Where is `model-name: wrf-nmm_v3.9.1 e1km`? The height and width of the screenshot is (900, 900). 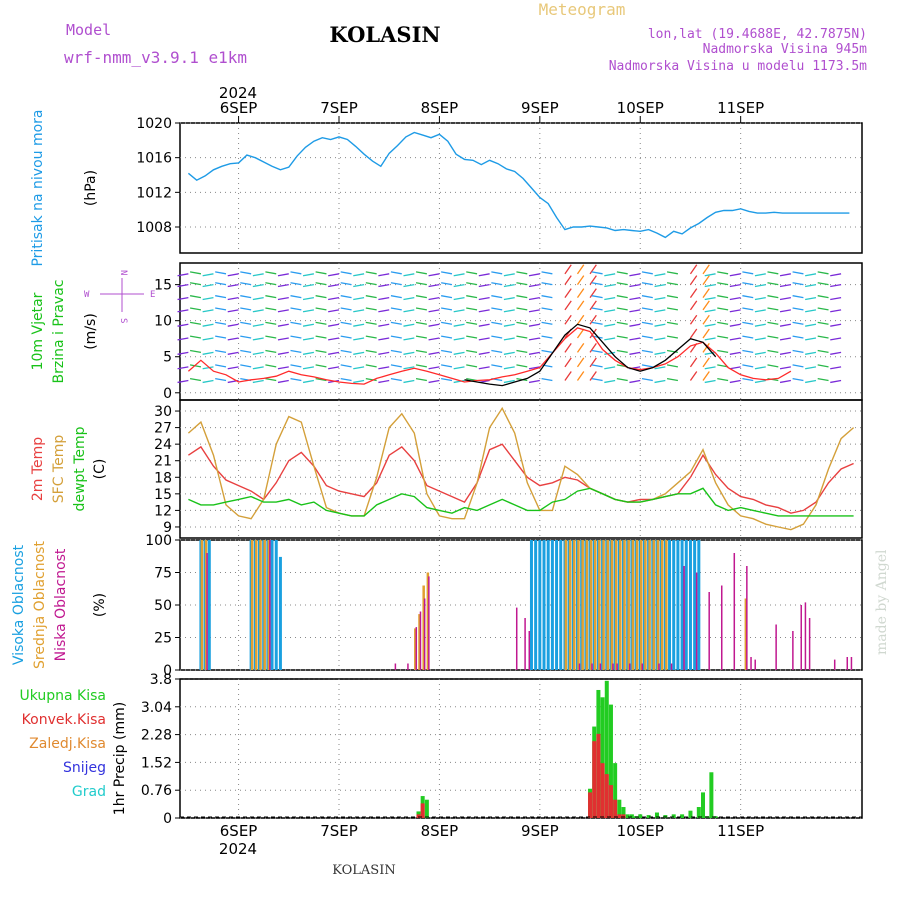
model-name: wrf-nmm_v3.9.1 e1km is located at coordinates (155, 57).